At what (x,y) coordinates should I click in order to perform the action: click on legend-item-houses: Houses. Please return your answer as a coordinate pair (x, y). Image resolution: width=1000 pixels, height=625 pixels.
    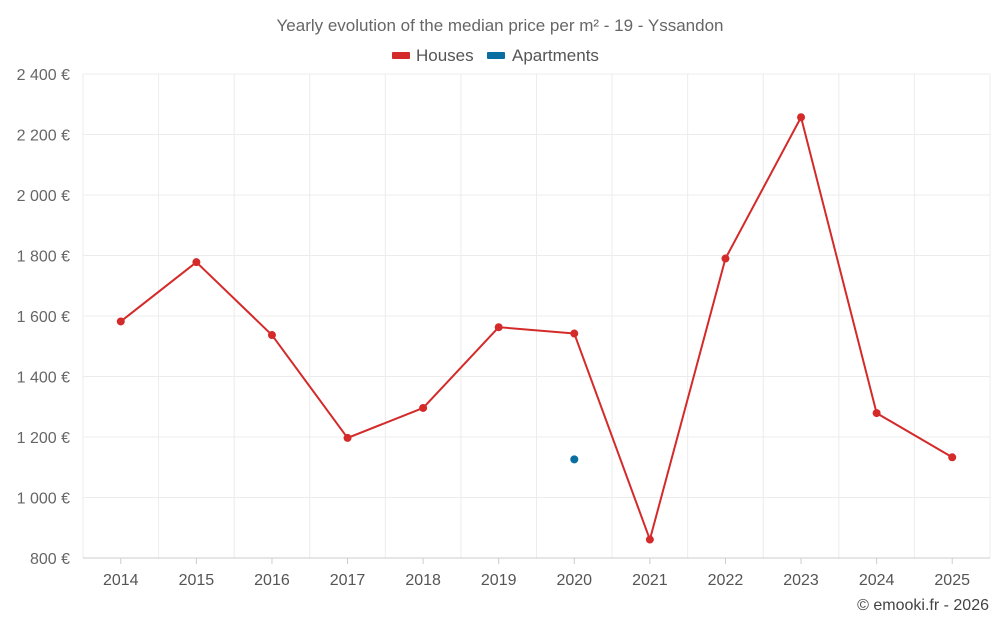
    Looking at the image, I should click on (433, 55).